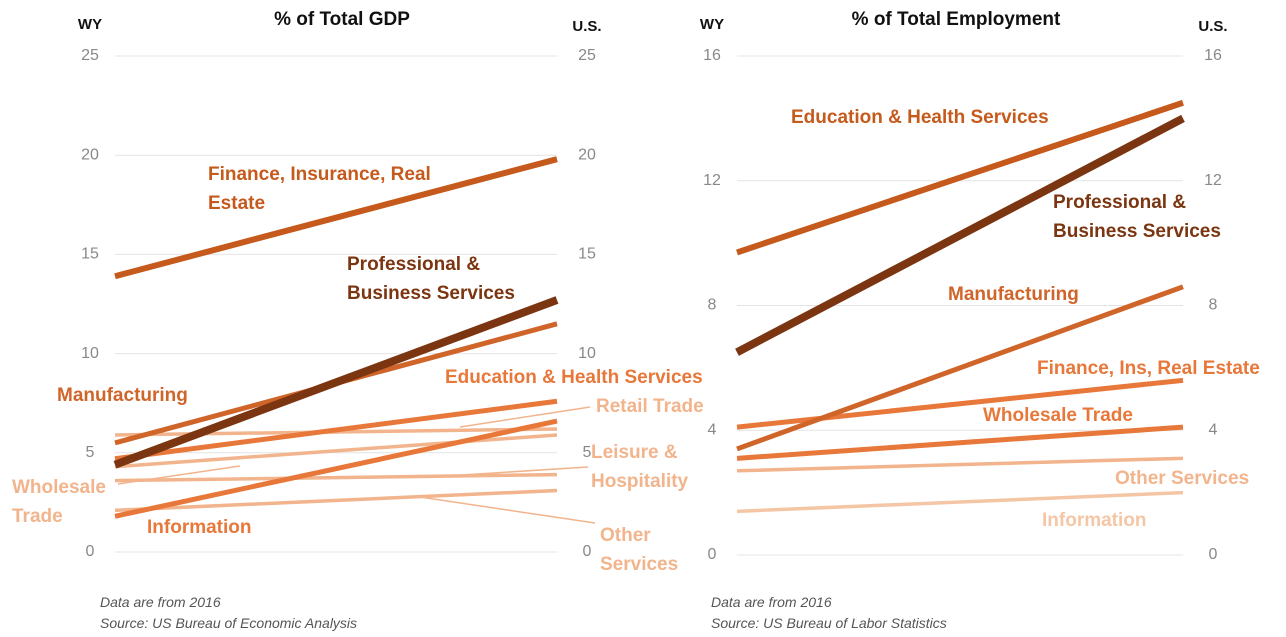  What do you see at coordinates (1213, 305) in the screenshot?
I see `y2-tick-label: 8` at bounding box center [1213, 305].